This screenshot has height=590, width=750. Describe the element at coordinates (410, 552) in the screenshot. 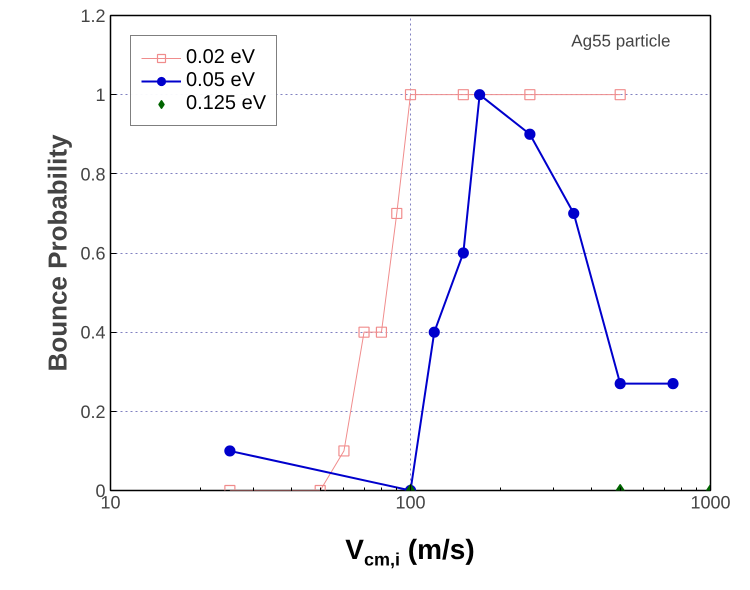

I see `x-axis-title: V$_{cm,i}$ (m/s)` at that location.